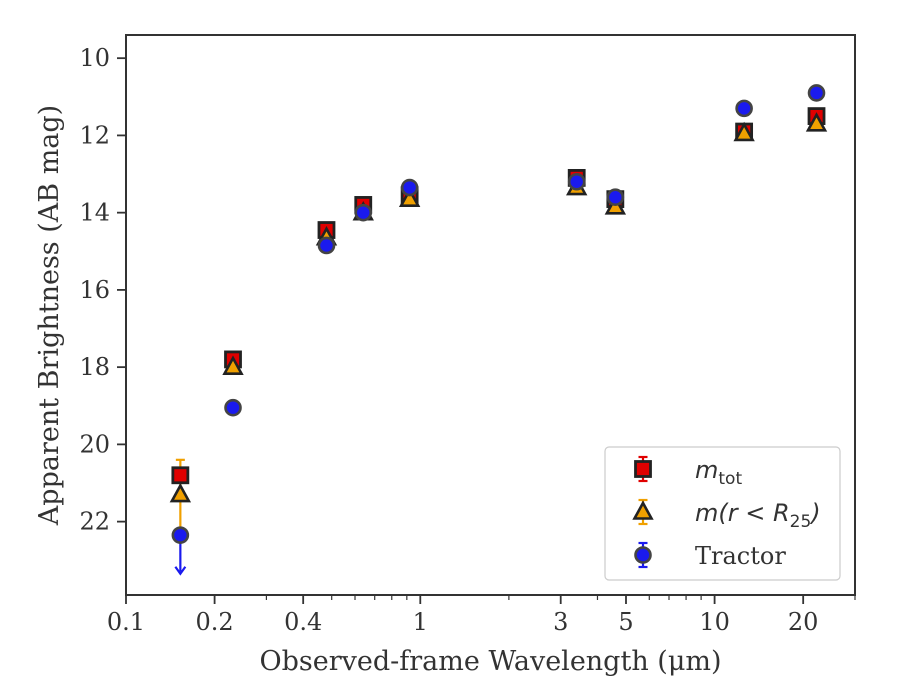  I want to click on y-axis-label: Apparent Brightness (AB mag), so click(49, 315).